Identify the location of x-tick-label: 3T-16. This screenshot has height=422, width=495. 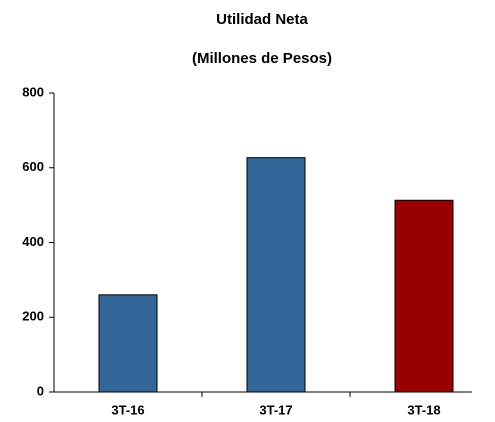
(127, 409).